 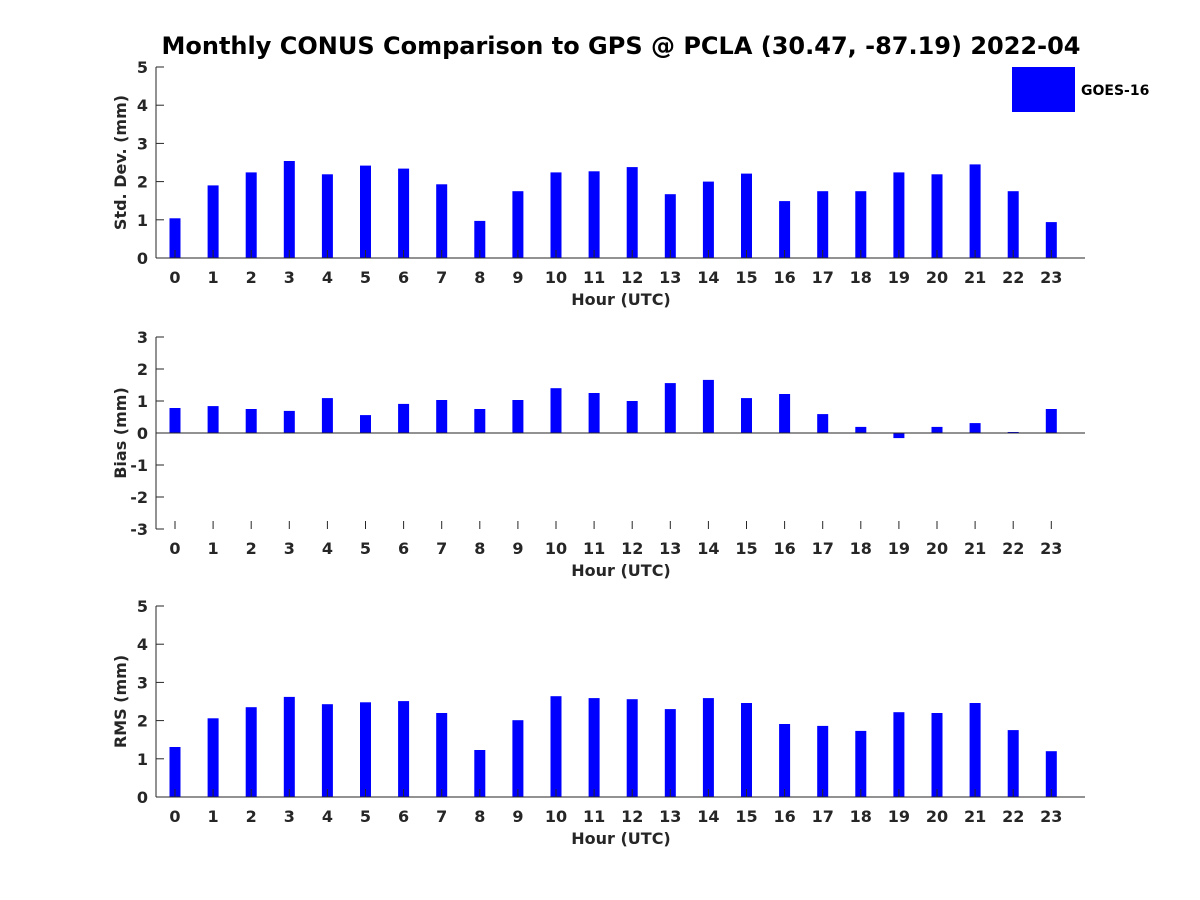 I want to click on bias-xtick-label: 7, so click(x=441, y=548).